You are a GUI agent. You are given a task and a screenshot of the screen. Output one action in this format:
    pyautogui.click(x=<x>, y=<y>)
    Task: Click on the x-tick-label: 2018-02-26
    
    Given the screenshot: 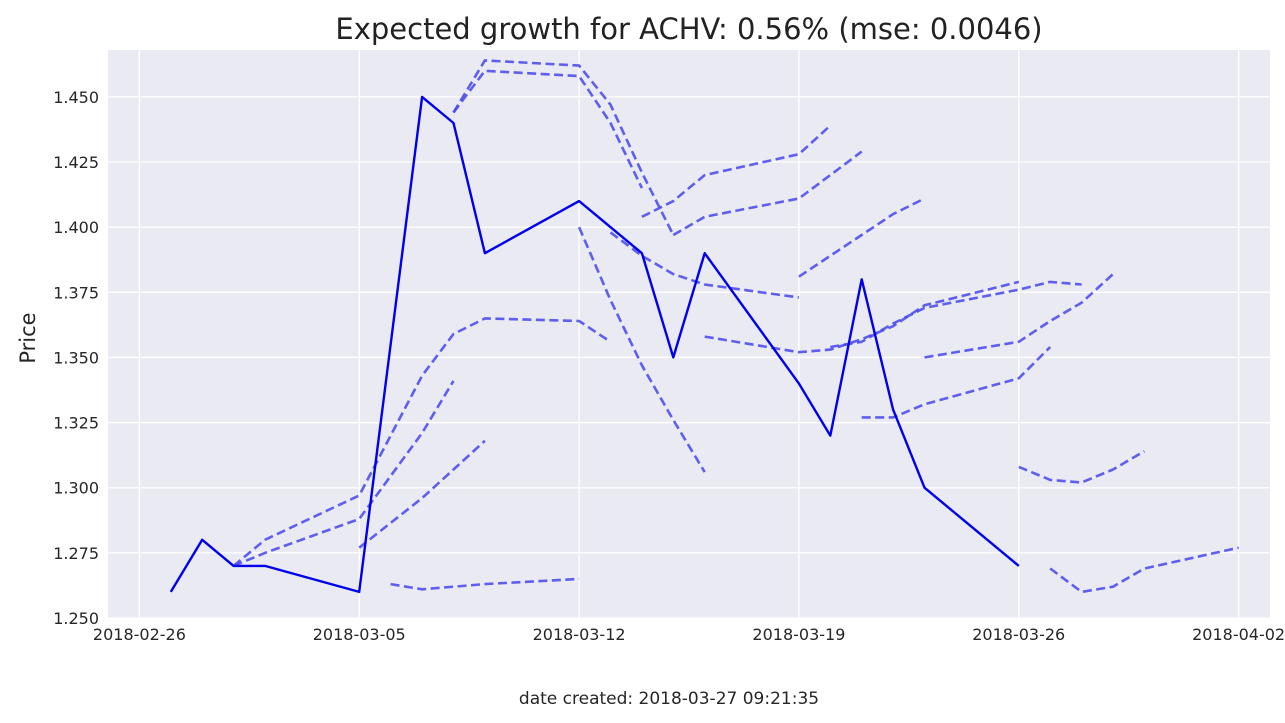 What is the action you would take?
    pyautogui.click(x=139, y=634)
    